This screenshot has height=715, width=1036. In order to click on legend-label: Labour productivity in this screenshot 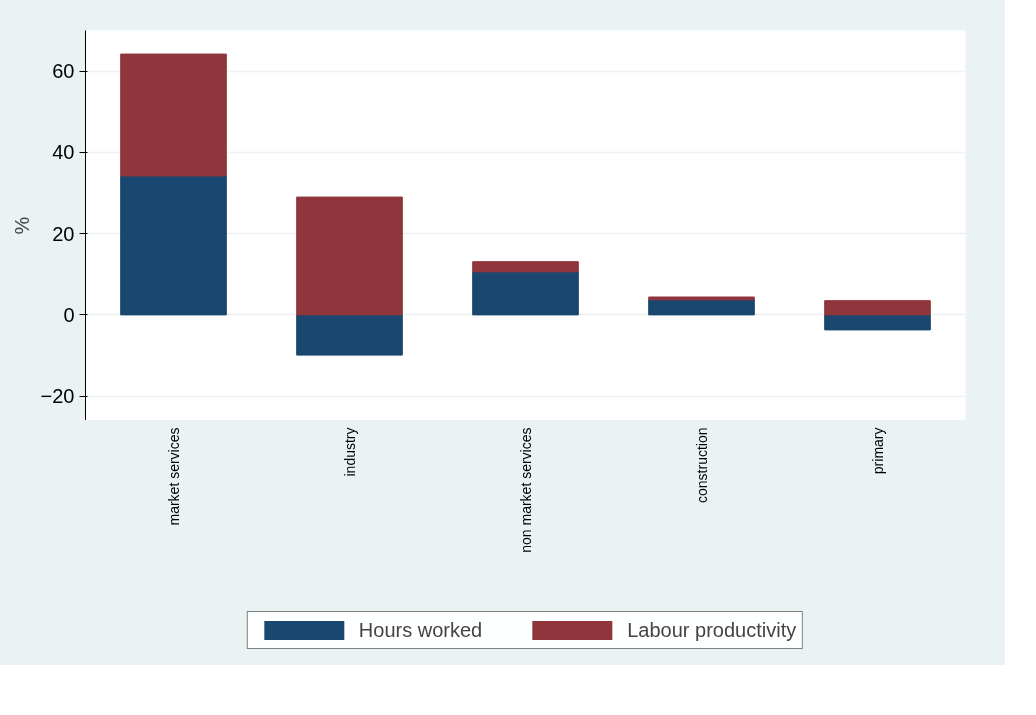, I will do `click(712, 630)`.